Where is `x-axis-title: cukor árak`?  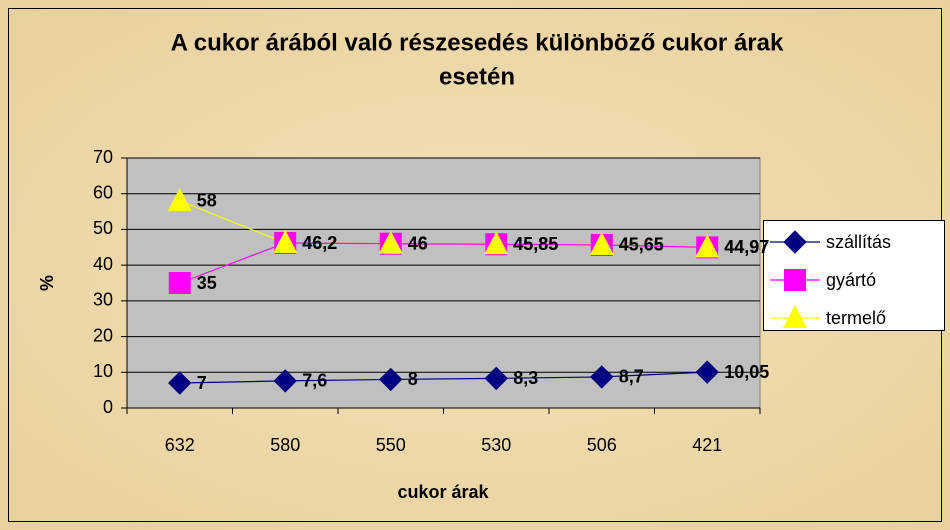 x-axis-title: cukor árak is located at coordinates (443, 492).